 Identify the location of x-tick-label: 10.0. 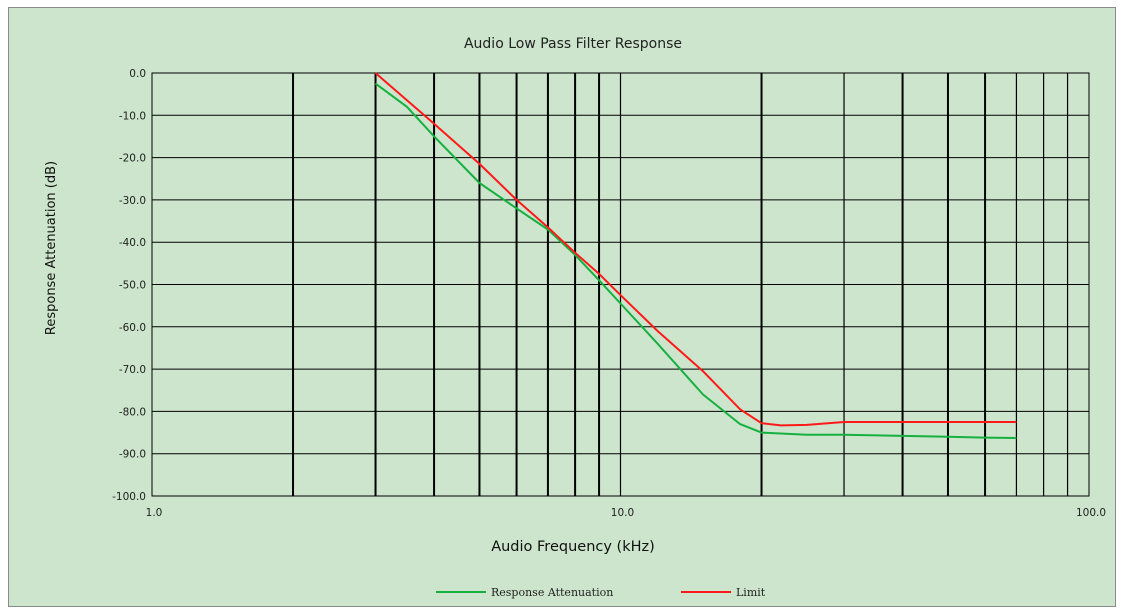
(622, 513).